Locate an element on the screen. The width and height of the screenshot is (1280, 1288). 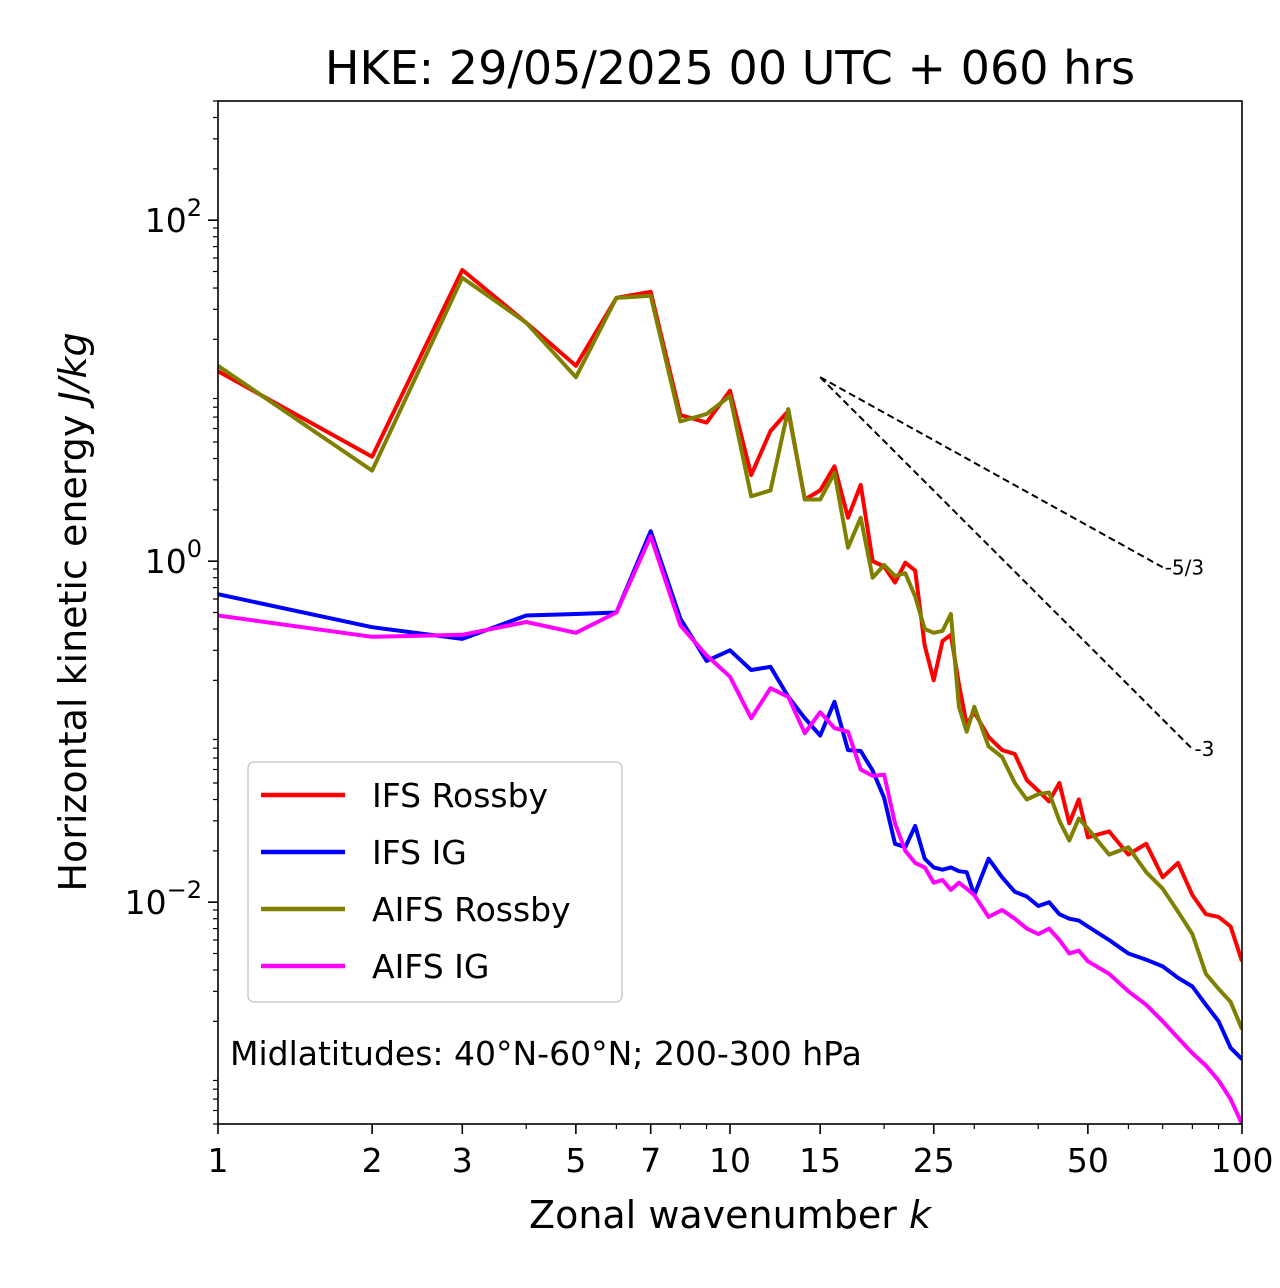
x-tick-label: 50 is located at coordinates (1088, 1160).